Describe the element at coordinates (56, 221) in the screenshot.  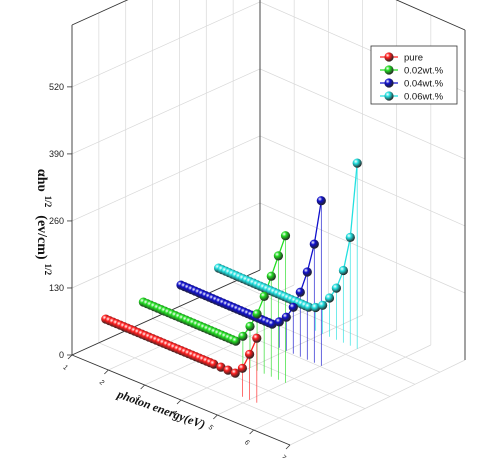
I see `z-tick-label: 260` at that location.